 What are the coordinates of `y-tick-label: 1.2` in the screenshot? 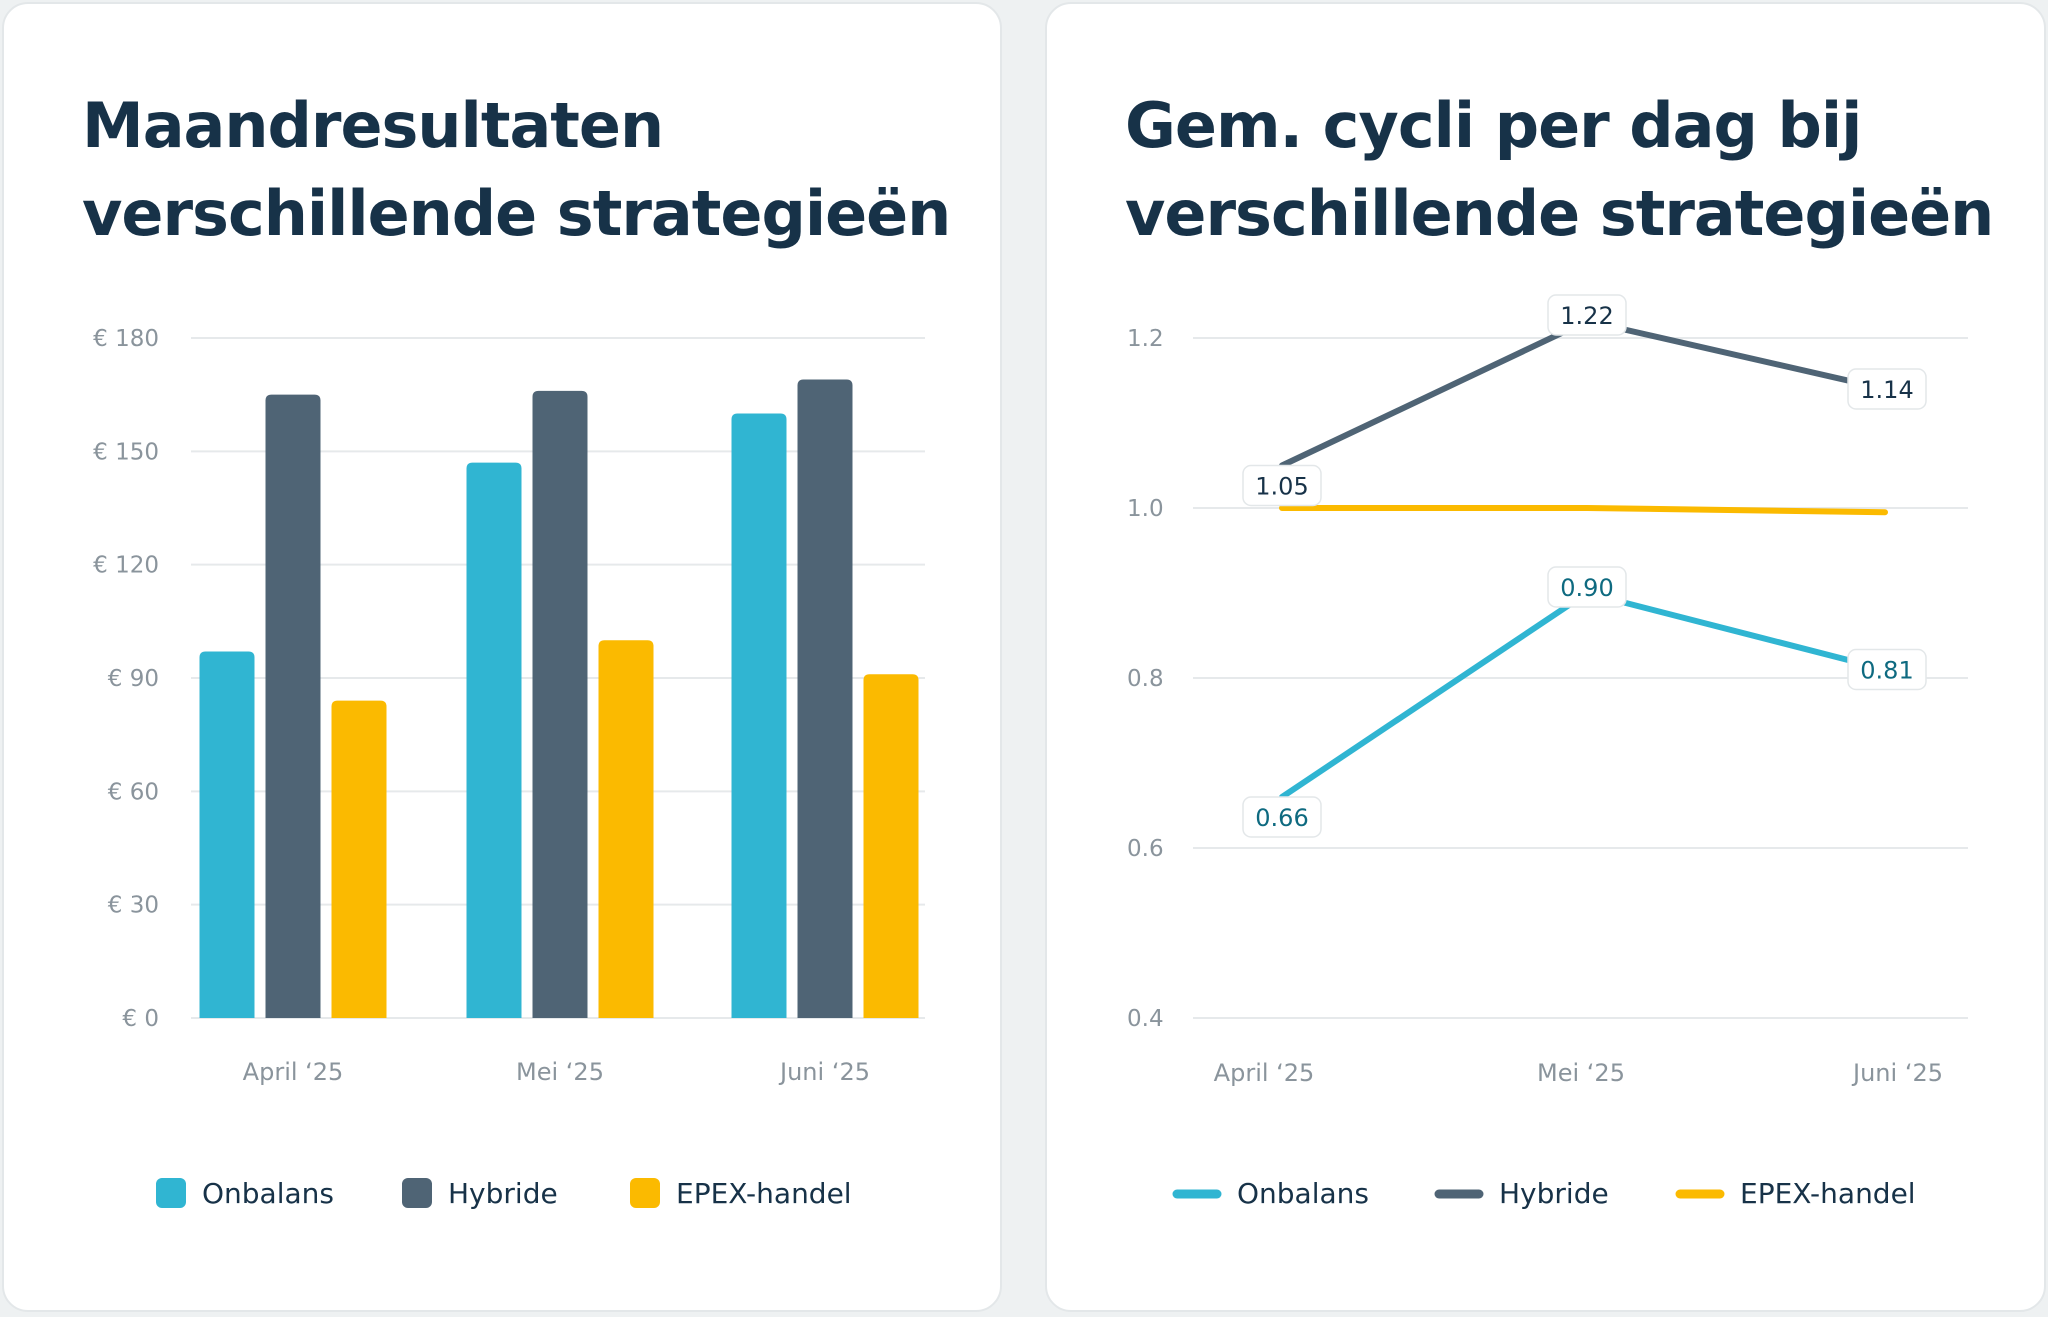 It's located at (1145, 339).